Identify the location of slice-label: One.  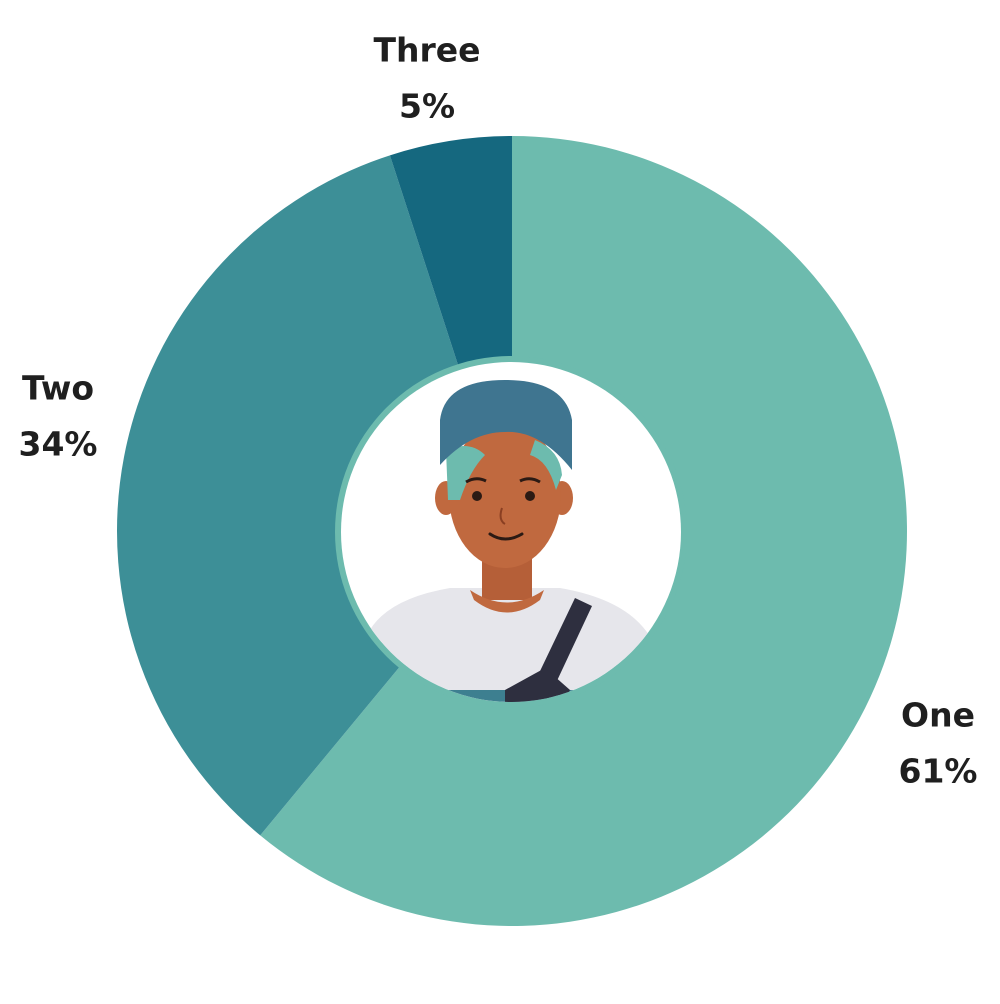
(938, 715).